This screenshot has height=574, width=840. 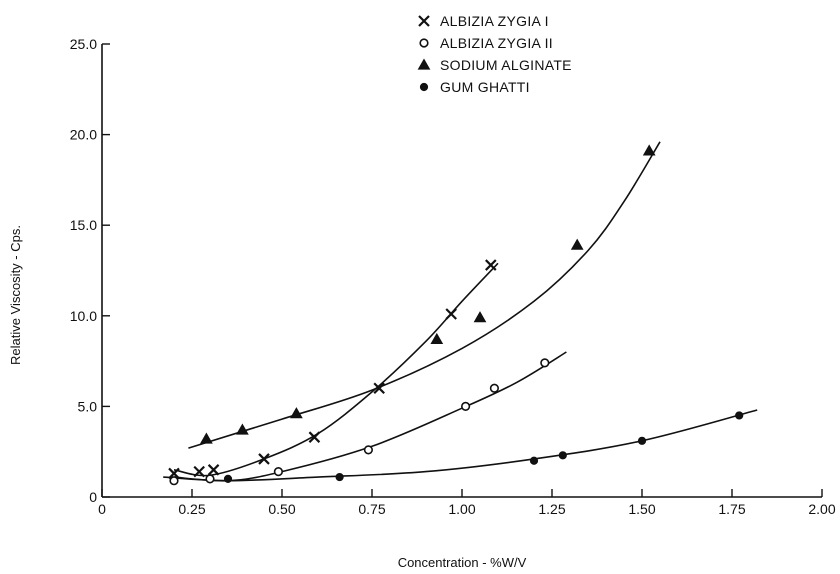 What do you see at coordinates (90, 270) in the screenshot?
I see `y-ticks: 0 5.0 10.0 15.0 20.0 25.0` at bounding box center [90, 270].